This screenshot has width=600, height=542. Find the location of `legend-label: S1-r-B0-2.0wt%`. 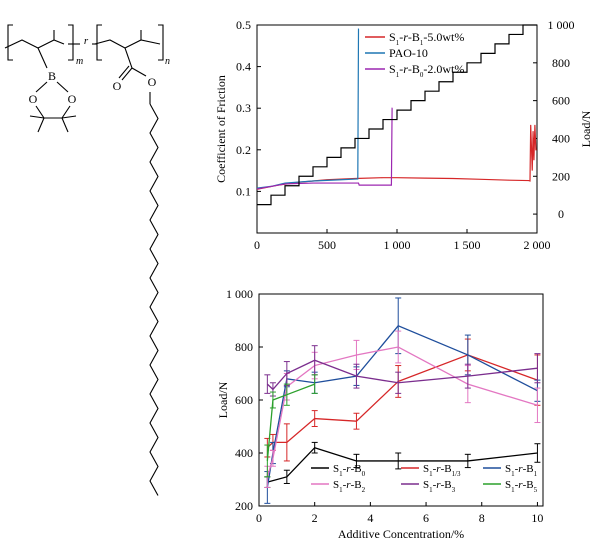

legend-label: S1-r-B0-2.0wt% is located at coordinates (426, 70).